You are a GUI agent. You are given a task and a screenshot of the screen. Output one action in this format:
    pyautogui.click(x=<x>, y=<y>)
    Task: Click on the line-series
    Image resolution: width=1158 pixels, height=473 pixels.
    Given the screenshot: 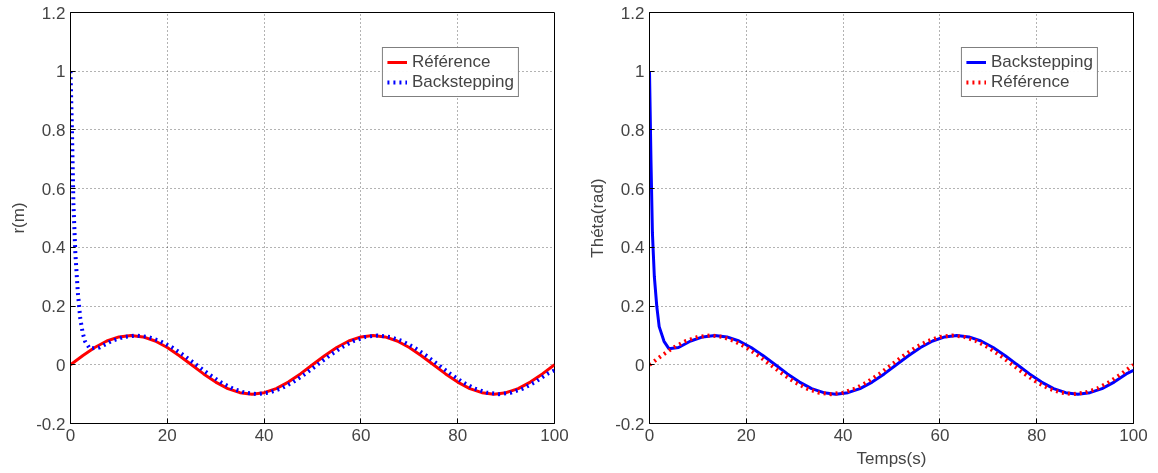 What is the action you would take?
    pyautogui.click(x=891, y=365)
    